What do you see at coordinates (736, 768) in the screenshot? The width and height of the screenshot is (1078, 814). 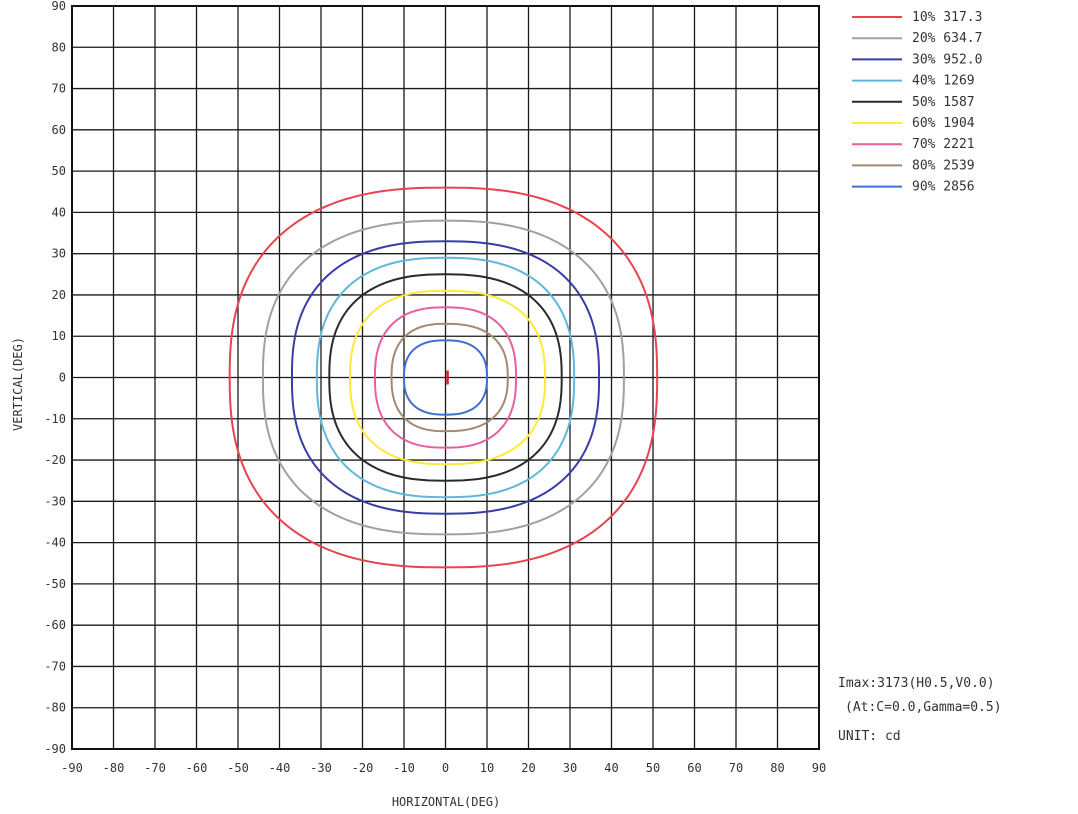 I see `x-tick-label: 70` at bounding box center [736, 768].